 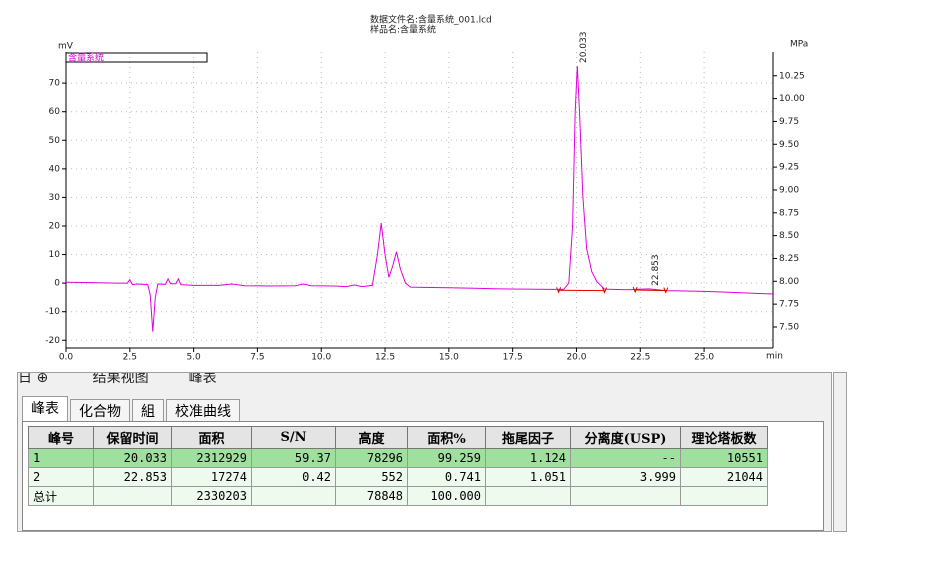 What do you see at coordinates (625, 477) in the screenshot?
I see `table-cell: 3.999` at bounding box center [625, 477].